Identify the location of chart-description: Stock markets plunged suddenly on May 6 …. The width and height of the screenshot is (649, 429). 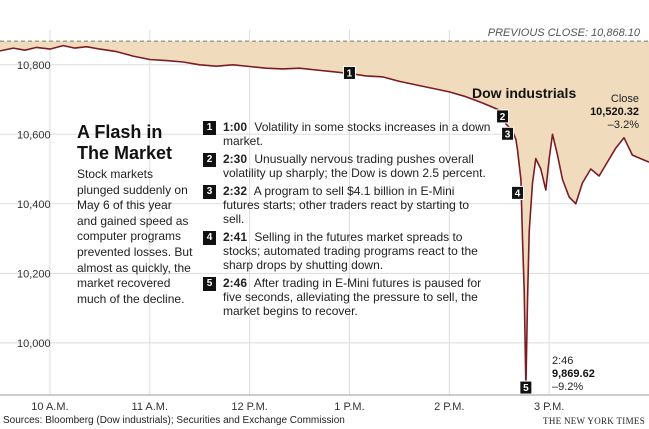
(135, 236).